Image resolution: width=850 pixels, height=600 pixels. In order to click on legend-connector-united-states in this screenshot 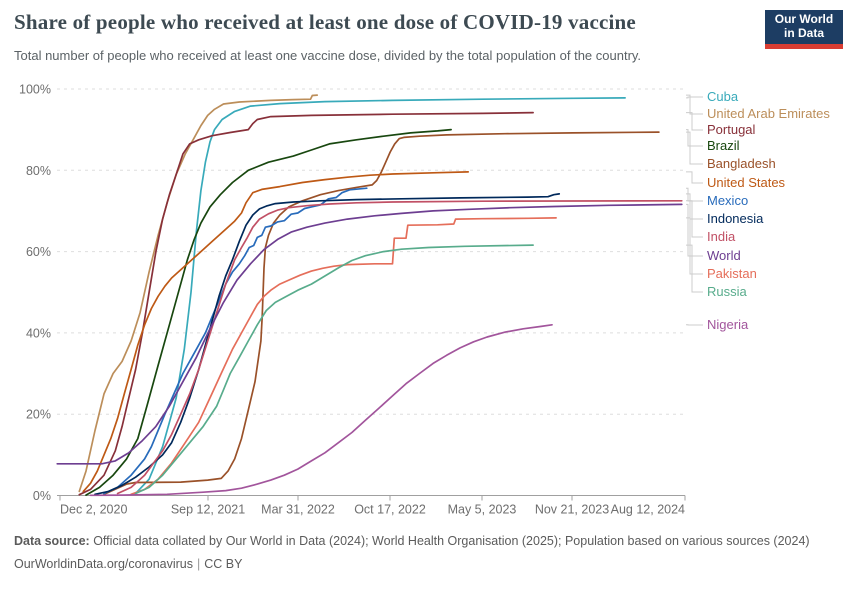, I will do `click(694, 177)`.